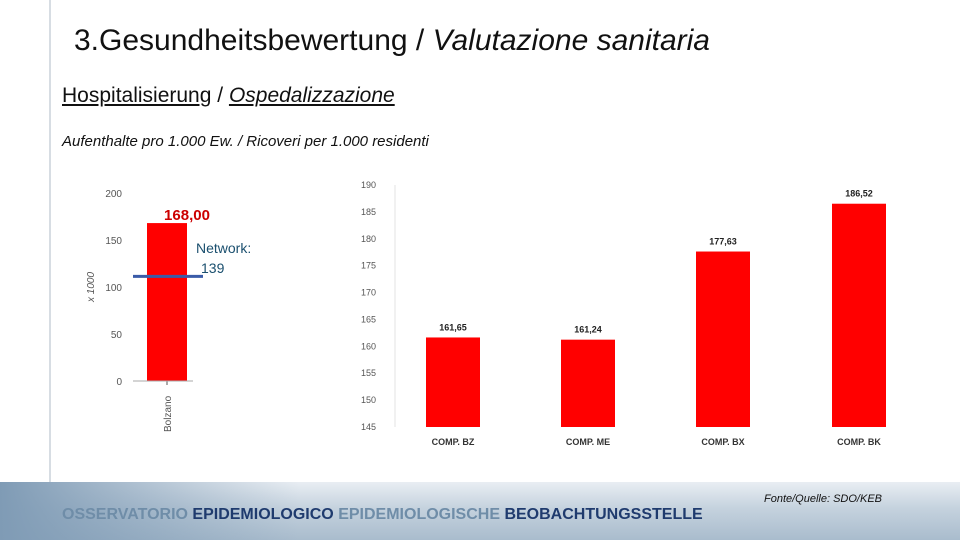  What do you see at coordinates (265, 514) in the screenshot?
I see `org-part-2: EPIDEMIOLOGICO` at bounding box center [265, 514].